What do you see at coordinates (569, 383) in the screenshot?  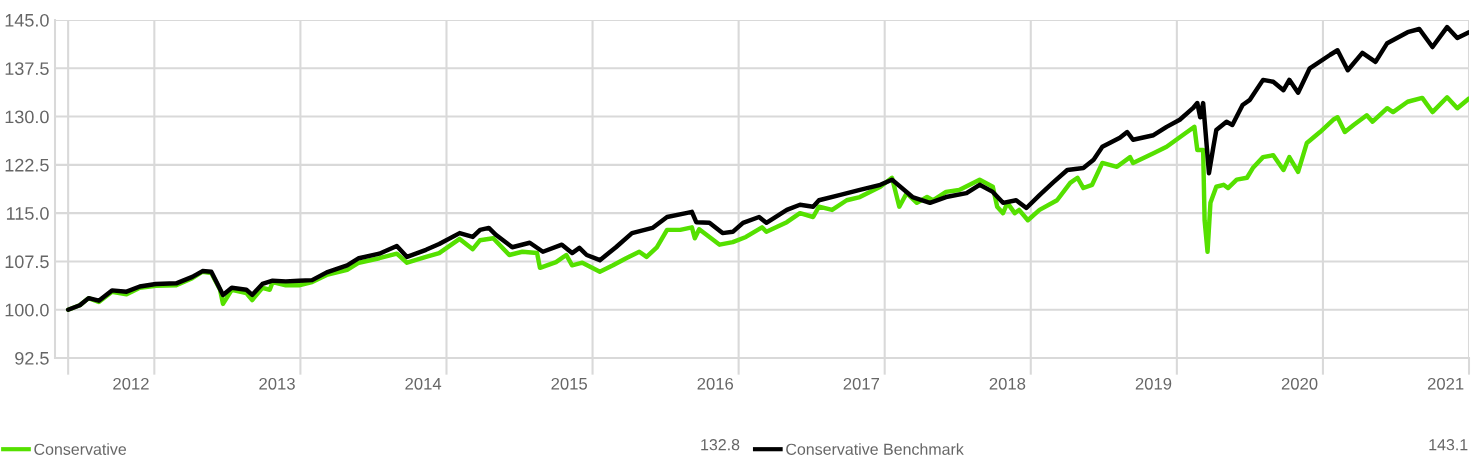 I see `x-tick-label: 2015` at bounding box center [569, 383].